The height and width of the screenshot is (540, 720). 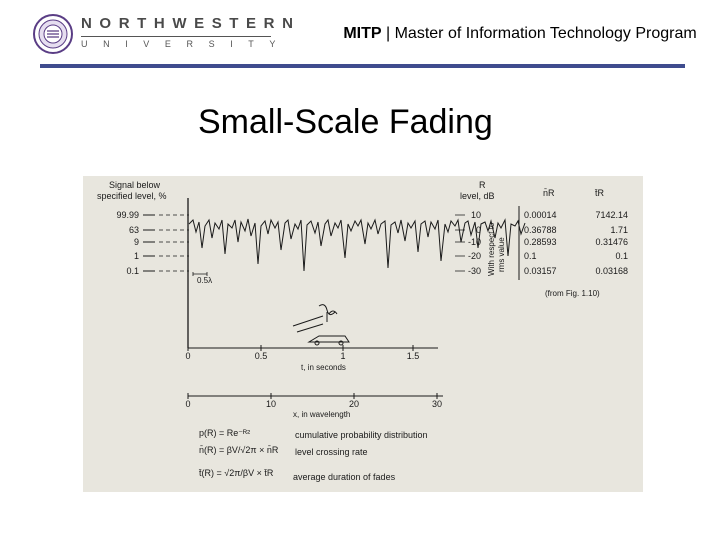 I want to click on slide-title: Small-Scale Fading, so click(x=345, y=122).